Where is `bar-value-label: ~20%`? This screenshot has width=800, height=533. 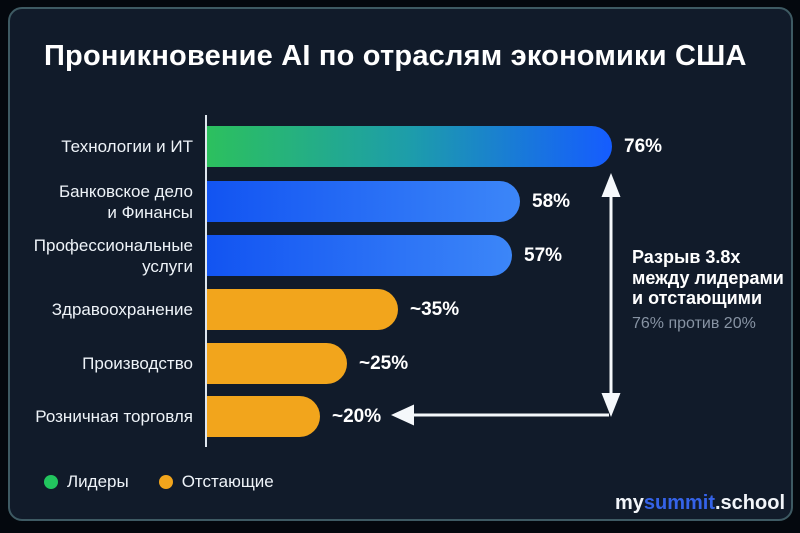
bar-value-label: ~20% is located at coordinates (357, 416).